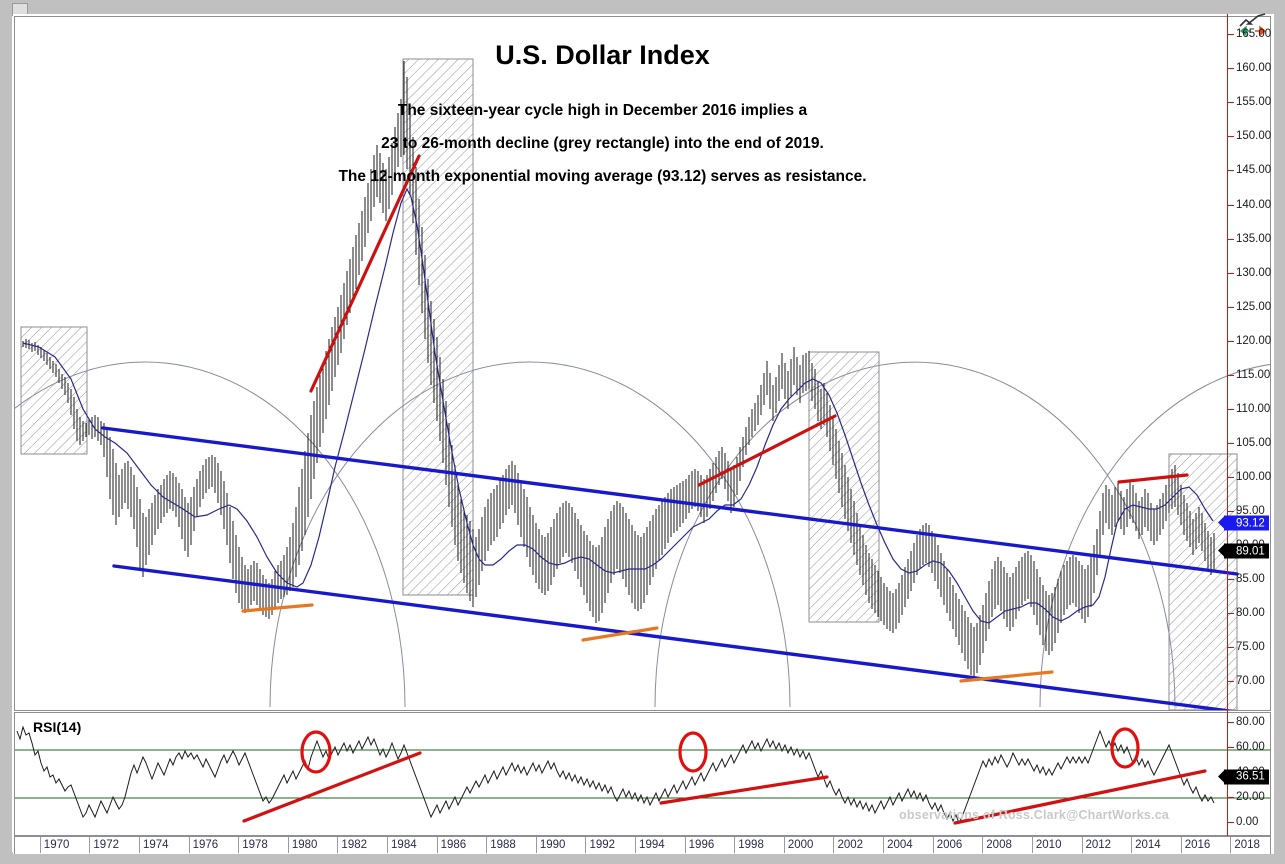 This screenshot has width=1285, height=864. I want to click on rsi-indicator-label: RSI(14), so click(57, 727).